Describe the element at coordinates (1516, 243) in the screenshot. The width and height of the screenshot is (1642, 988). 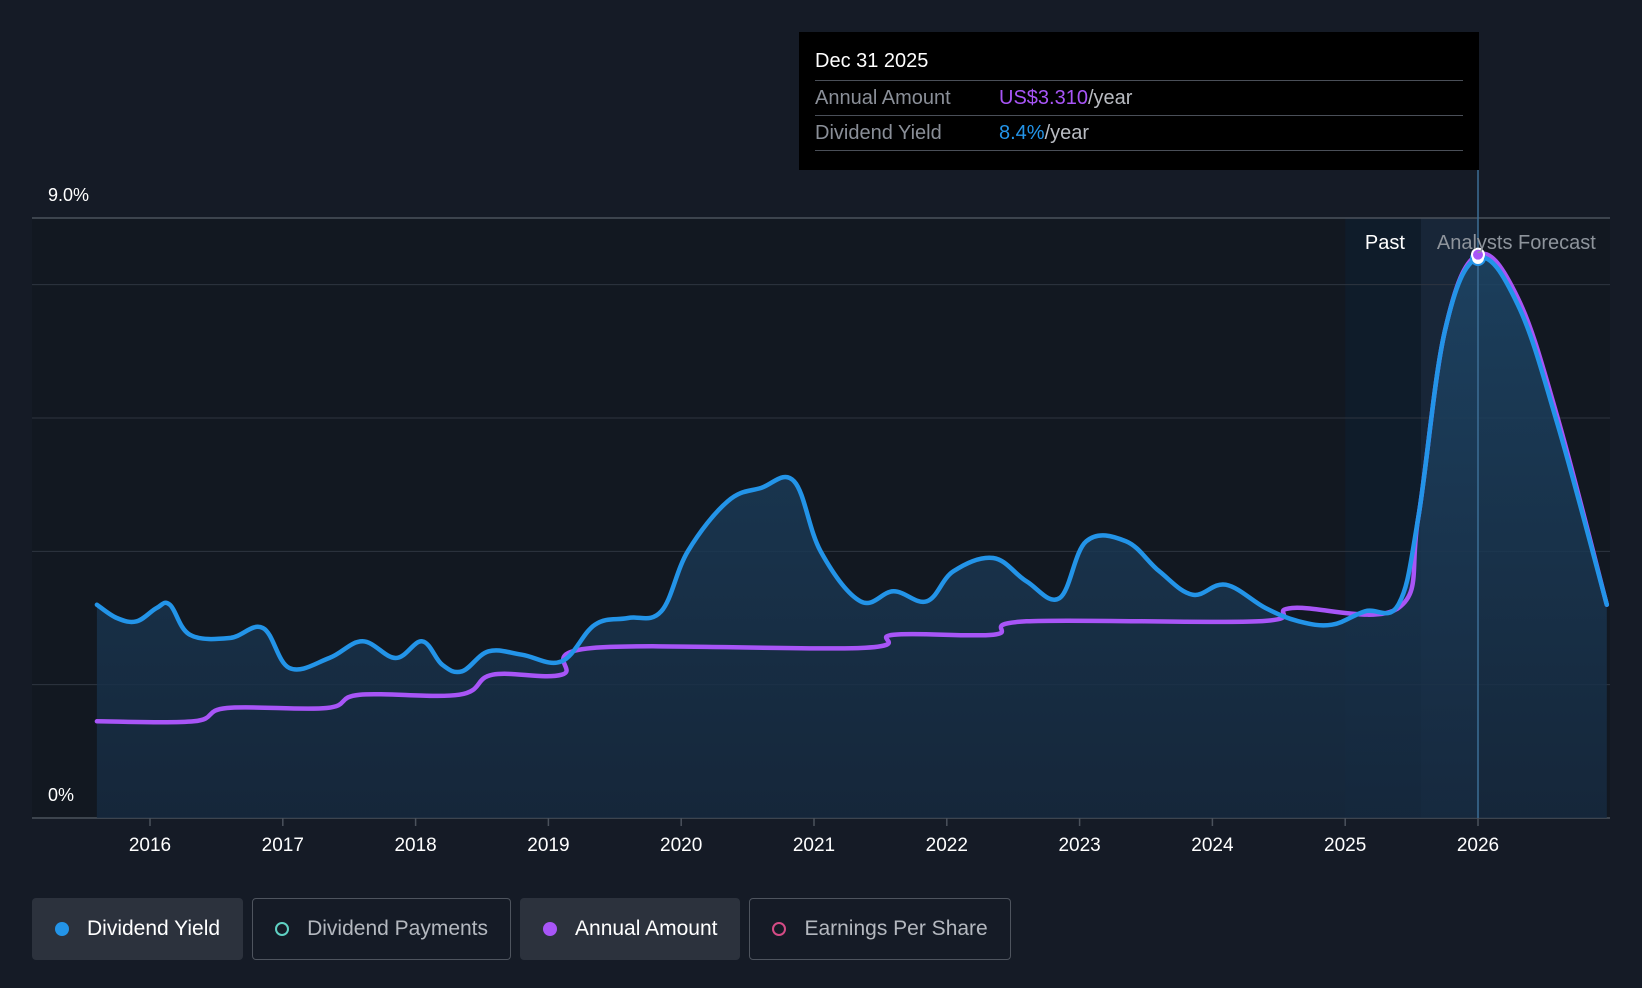
I see `forecast-region-label: Analysts Forecast` at that location.